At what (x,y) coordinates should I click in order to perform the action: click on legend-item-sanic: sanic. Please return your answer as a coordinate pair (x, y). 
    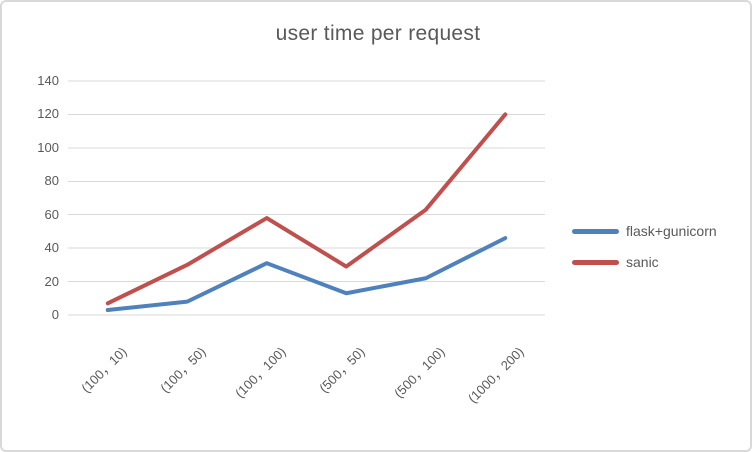
    Looking at the image, I should click on (644, 262).